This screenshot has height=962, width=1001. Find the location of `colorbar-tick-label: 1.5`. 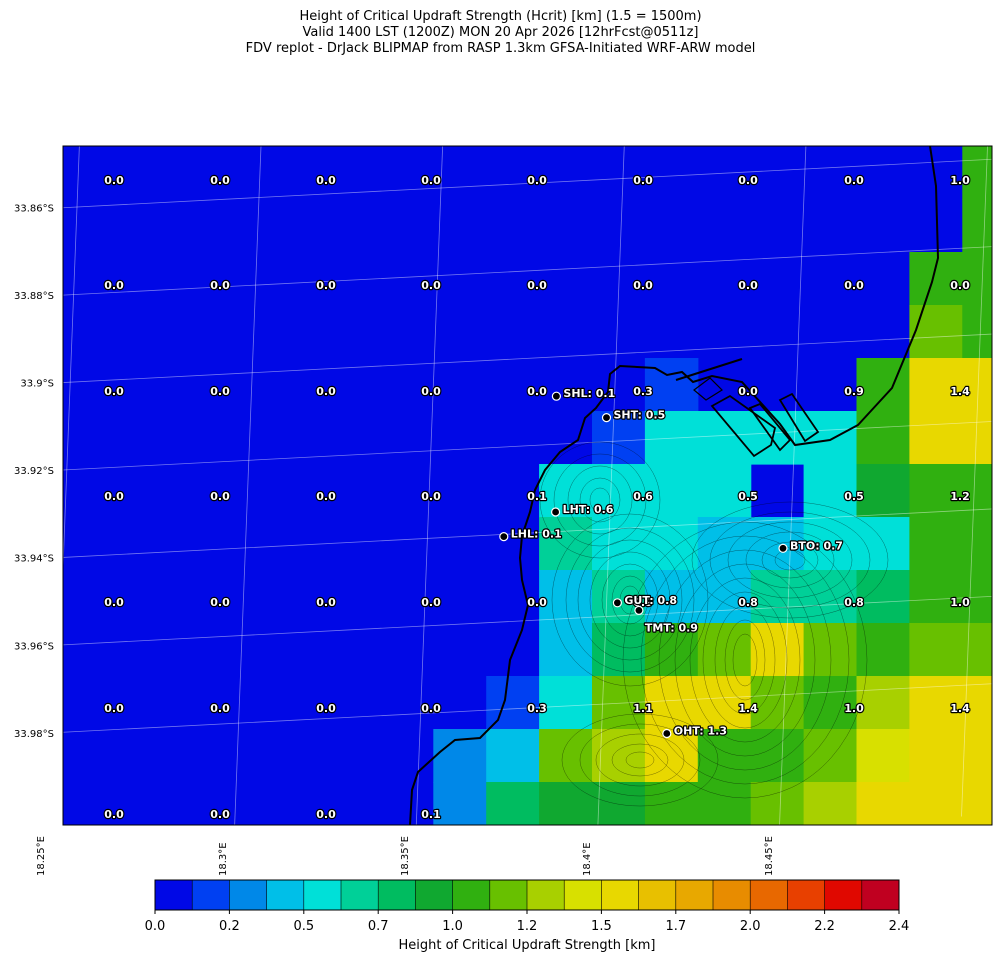

colorbar-tick-label: 1.5 is located at coordinates (601, 926).